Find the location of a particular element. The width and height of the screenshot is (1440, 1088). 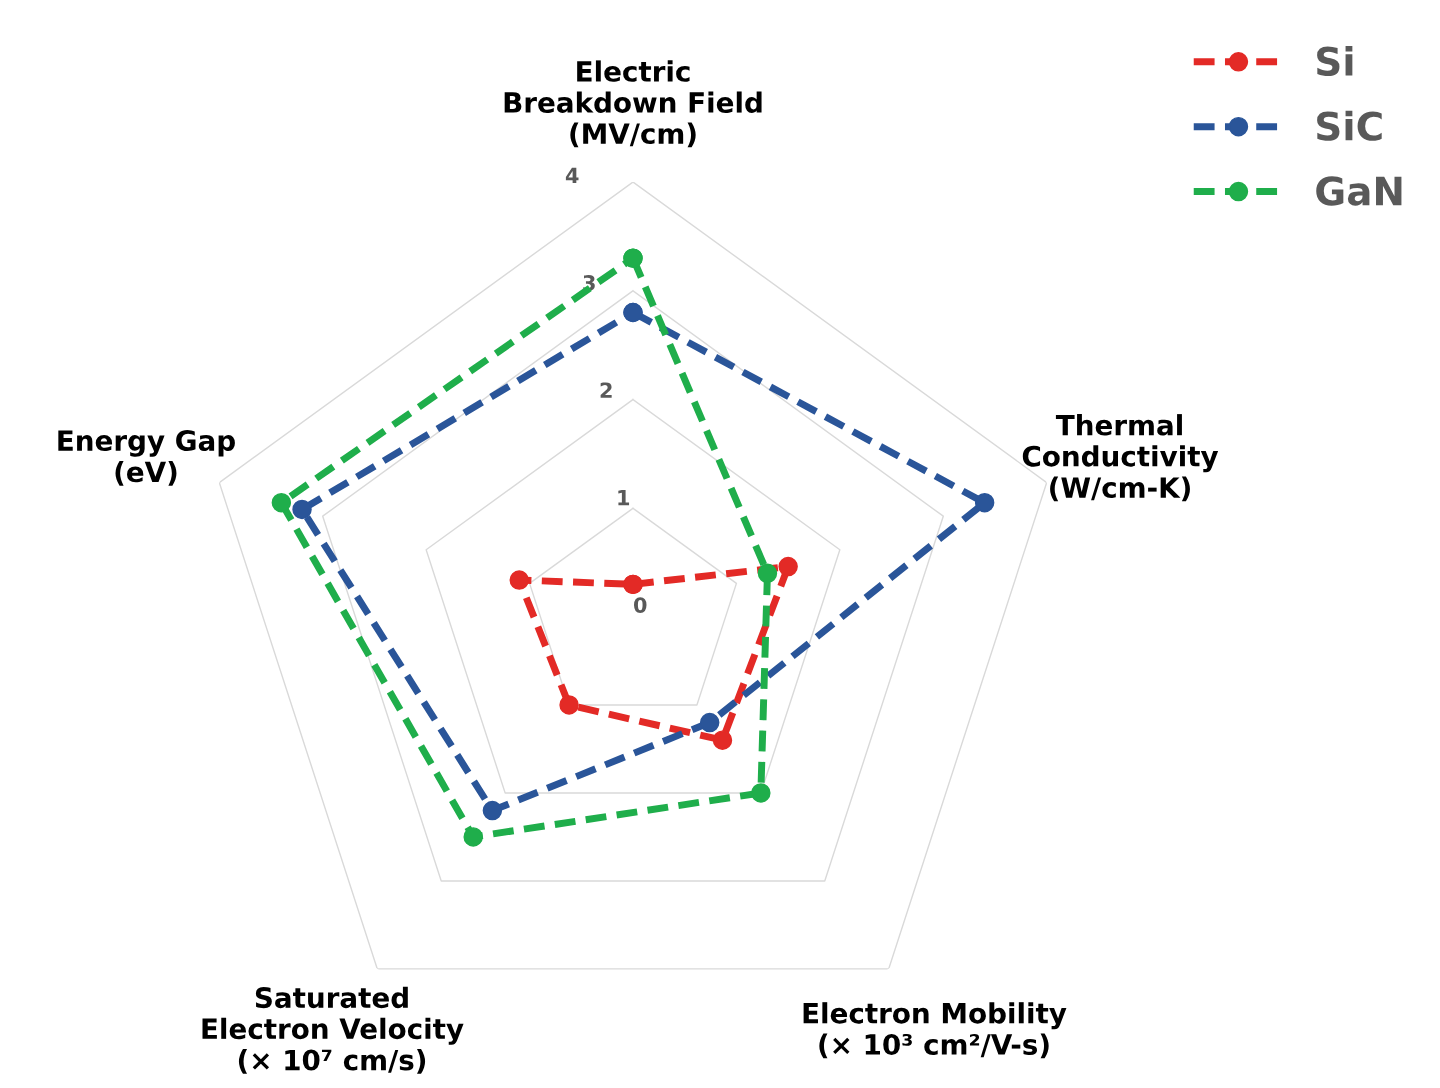

spoke-label: Energy Gap (eV) is located at coordinates (146, 458).